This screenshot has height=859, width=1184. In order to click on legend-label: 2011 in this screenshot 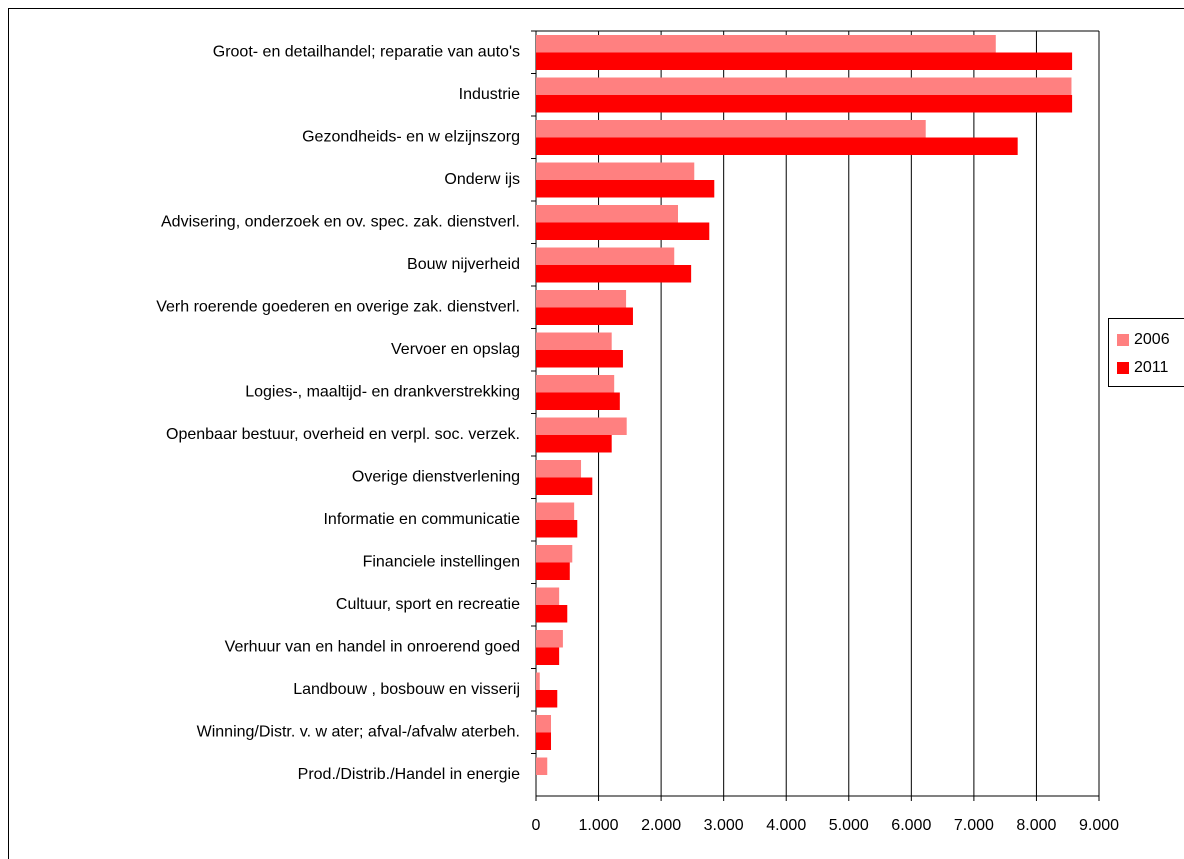, I will do `click(1151, 367)`.